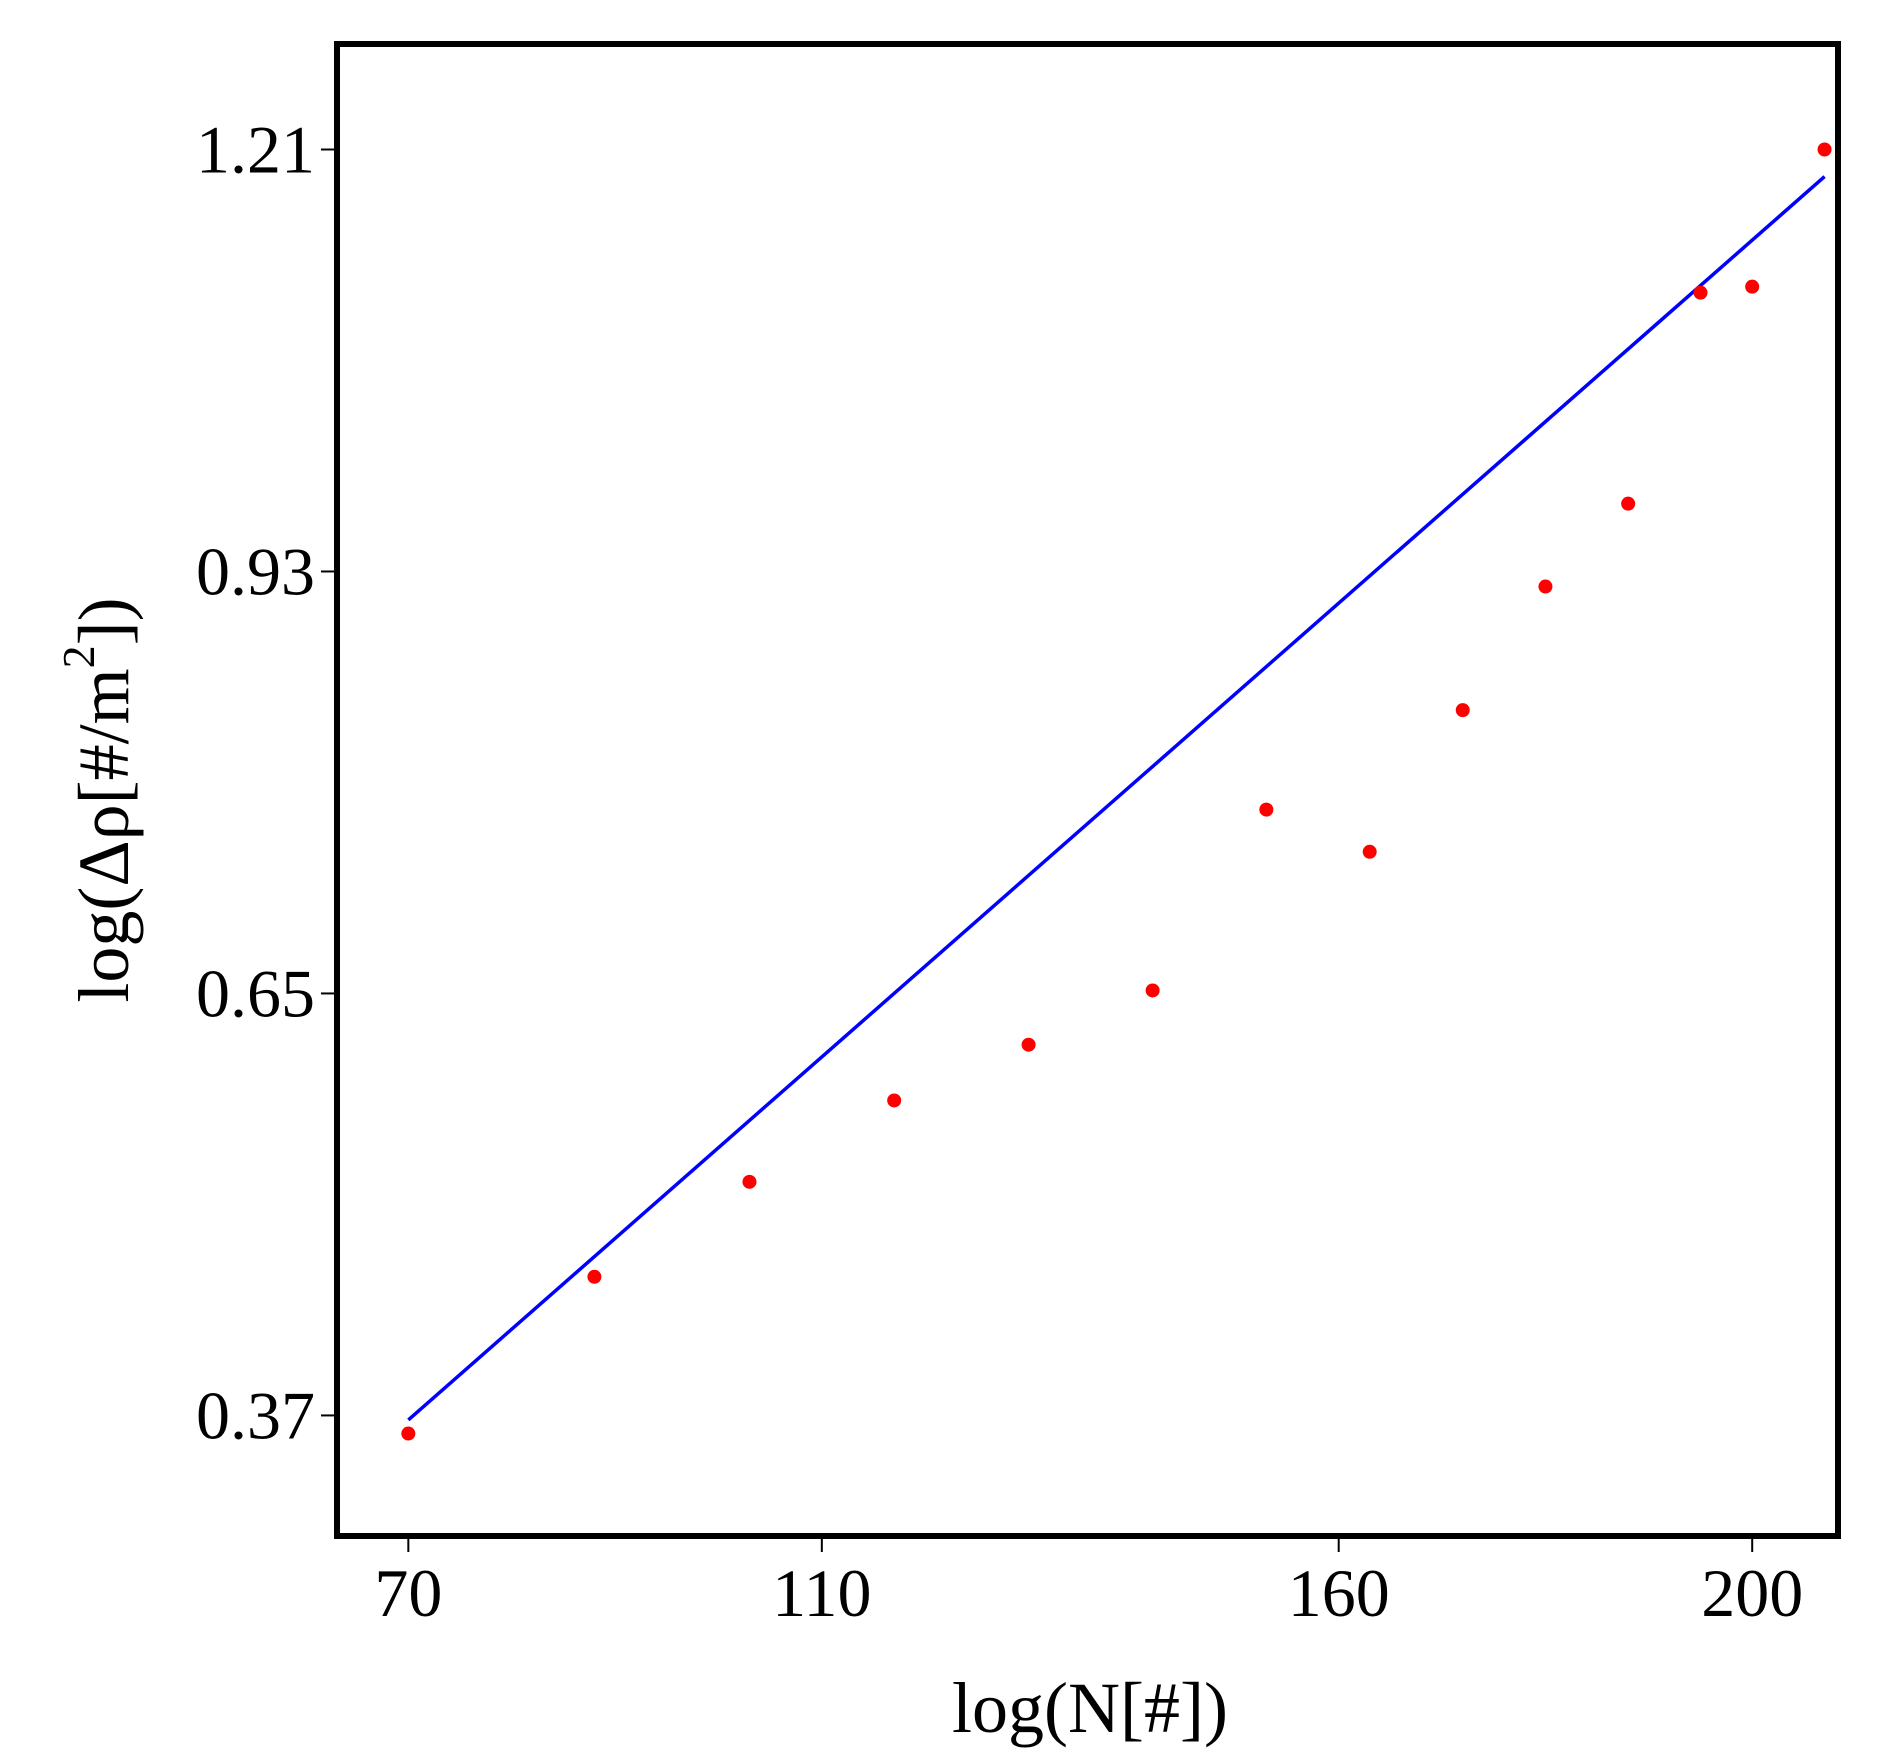 The width and height of the screenshot is (1883, 1760). I want to click on x-axis-title: log(N[#]), so click(1090, 1708).